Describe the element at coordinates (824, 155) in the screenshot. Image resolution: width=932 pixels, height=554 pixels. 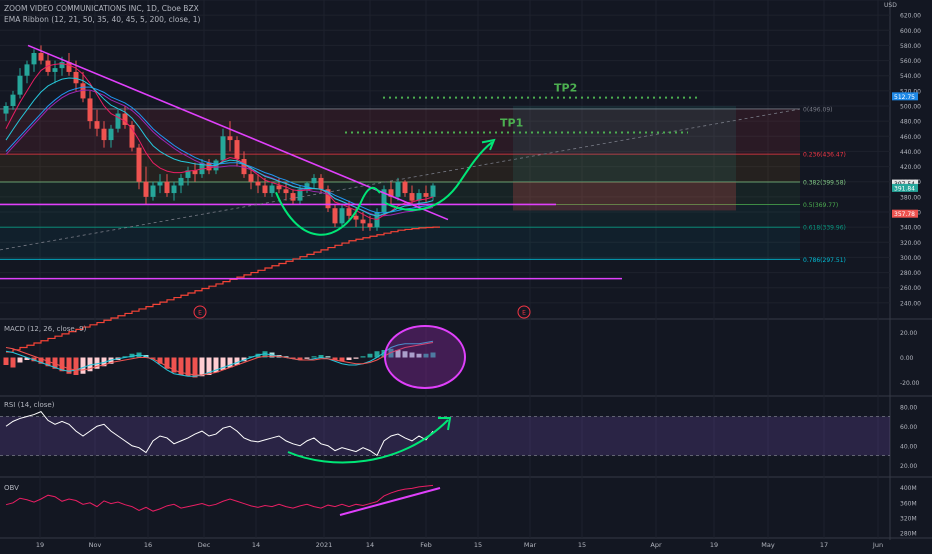
I see `fib-level-label: 0.236(436.47)` at that location.